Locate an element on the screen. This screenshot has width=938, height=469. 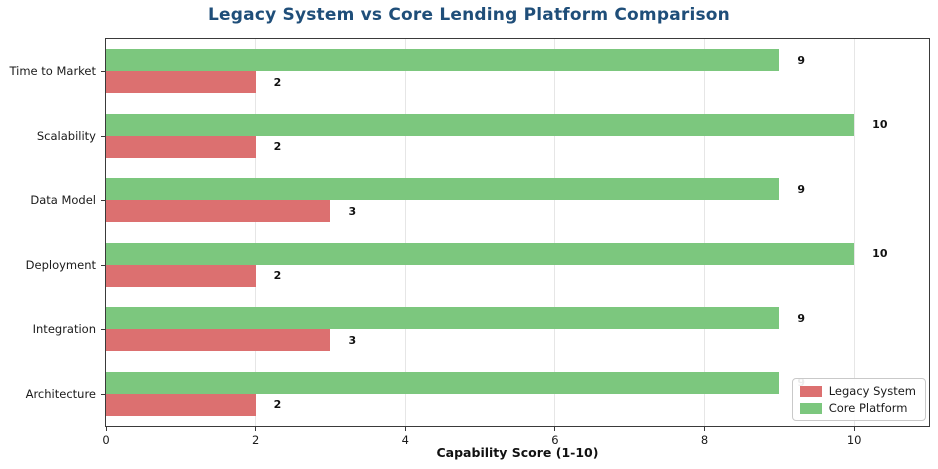
legend-item: Legacy System is located at coordinates (857, 391).